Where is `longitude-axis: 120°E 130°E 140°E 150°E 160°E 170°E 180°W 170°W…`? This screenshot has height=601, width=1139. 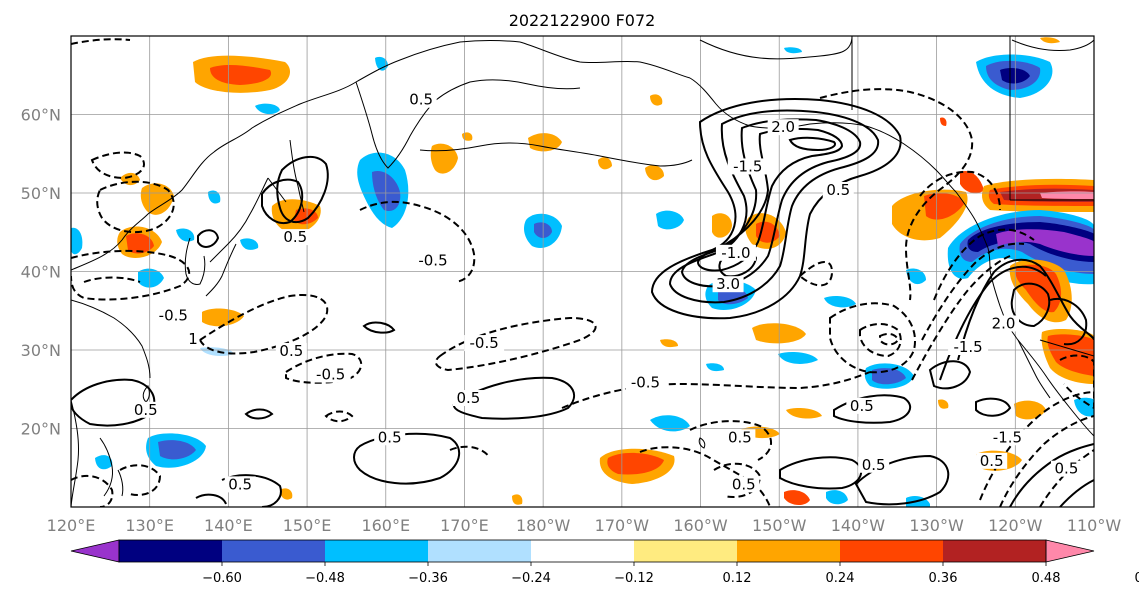 longitude-axis: 120°E 130°E 140°E 150°E 160°E 170°E 180°W 170°W… is located at coordinates (584, 525).